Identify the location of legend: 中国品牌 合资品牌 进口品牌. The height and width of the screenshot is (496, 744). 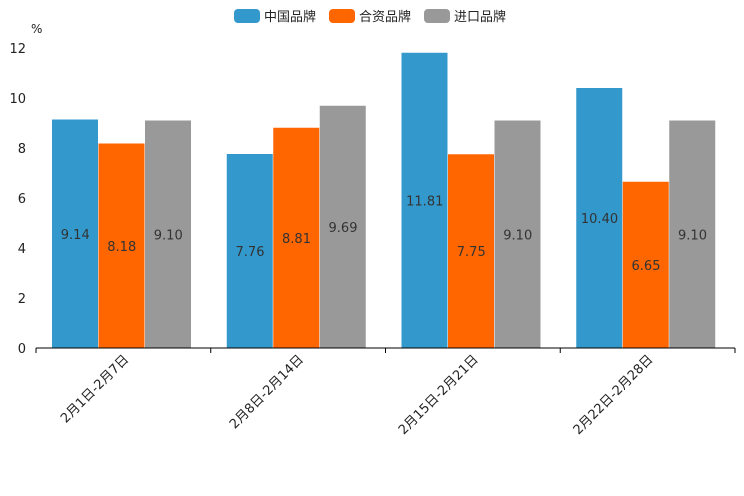
(370, 17).